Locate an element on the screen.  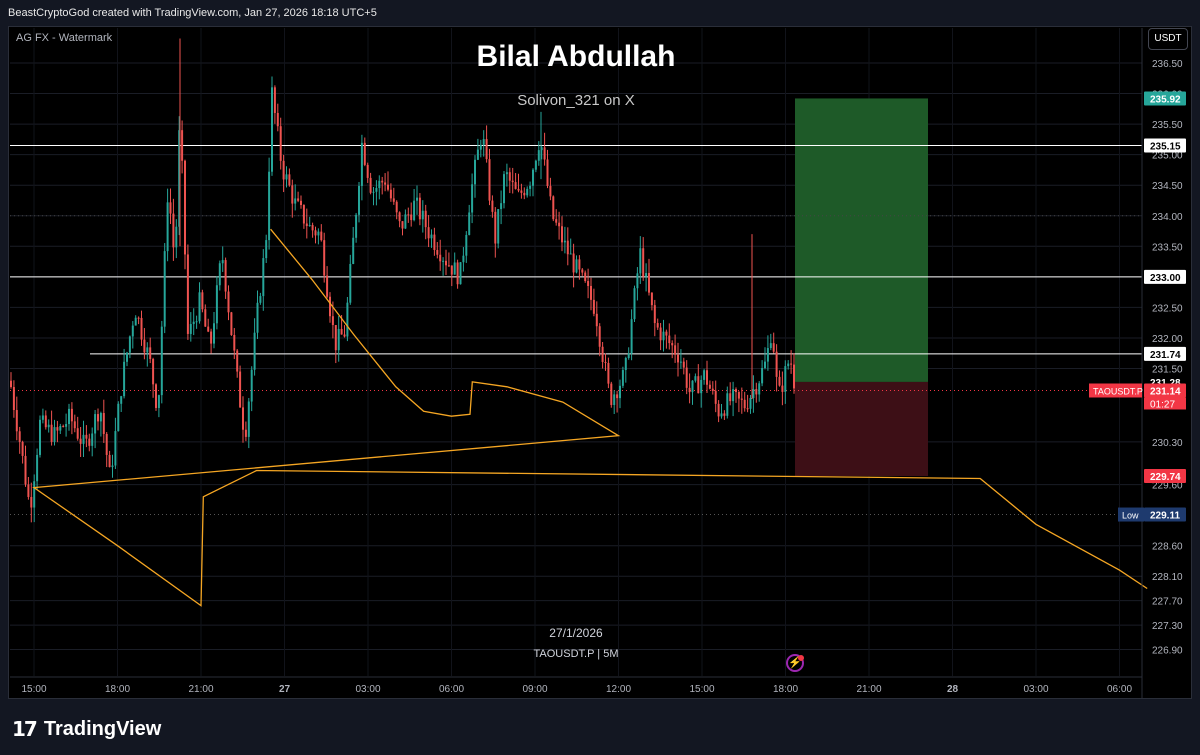
tradingview-name: TradingView is located at coordinates (102, 728).